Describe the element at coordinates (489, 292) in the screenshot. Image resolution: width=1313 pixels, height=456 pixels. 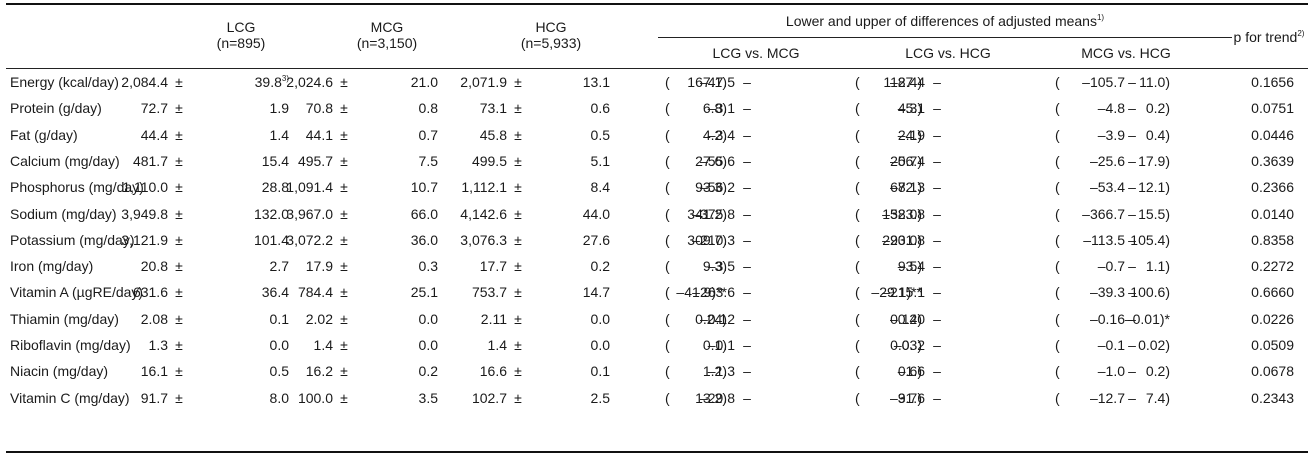
I see `hcg-mean: 753.7` at that location.